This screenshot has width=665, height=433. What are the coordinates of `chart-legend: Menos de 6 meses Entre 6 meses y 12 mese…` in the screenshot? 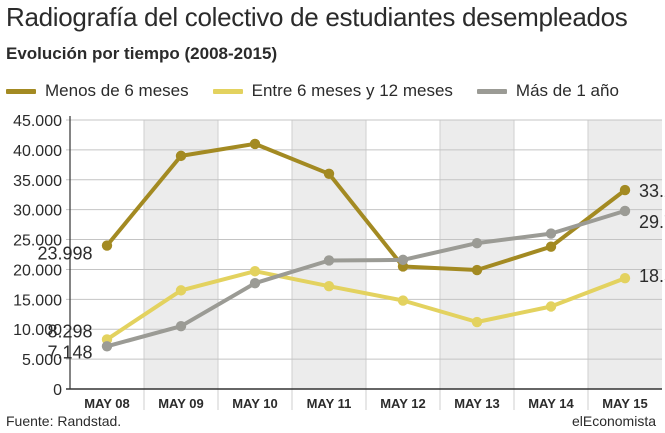 It's located at (324, 91).